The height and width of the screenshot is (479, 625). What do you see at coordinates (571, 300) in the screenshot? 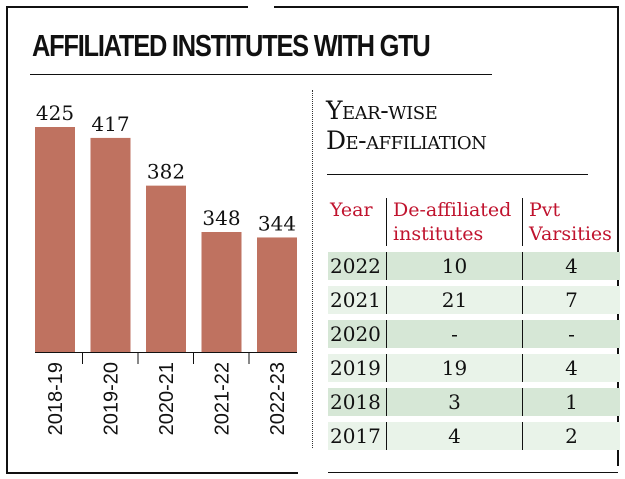
I see `cell-pvt-varsities: 7` at bounding box center [571, 300].